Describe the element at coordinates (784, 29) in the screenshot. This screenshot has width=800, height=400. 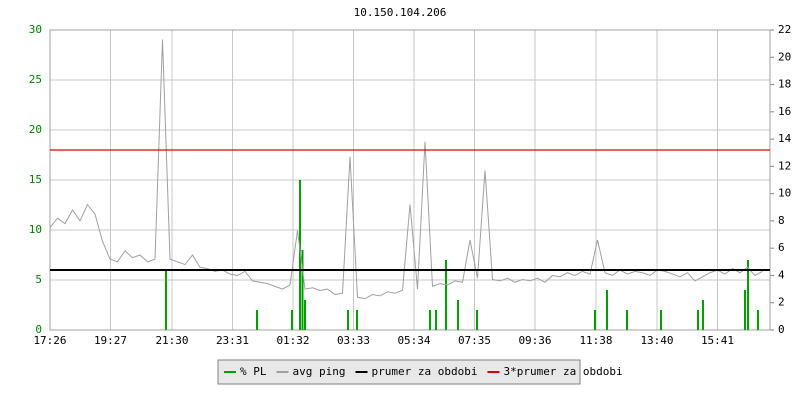
I see `y2-tick-label: 22` at that location.